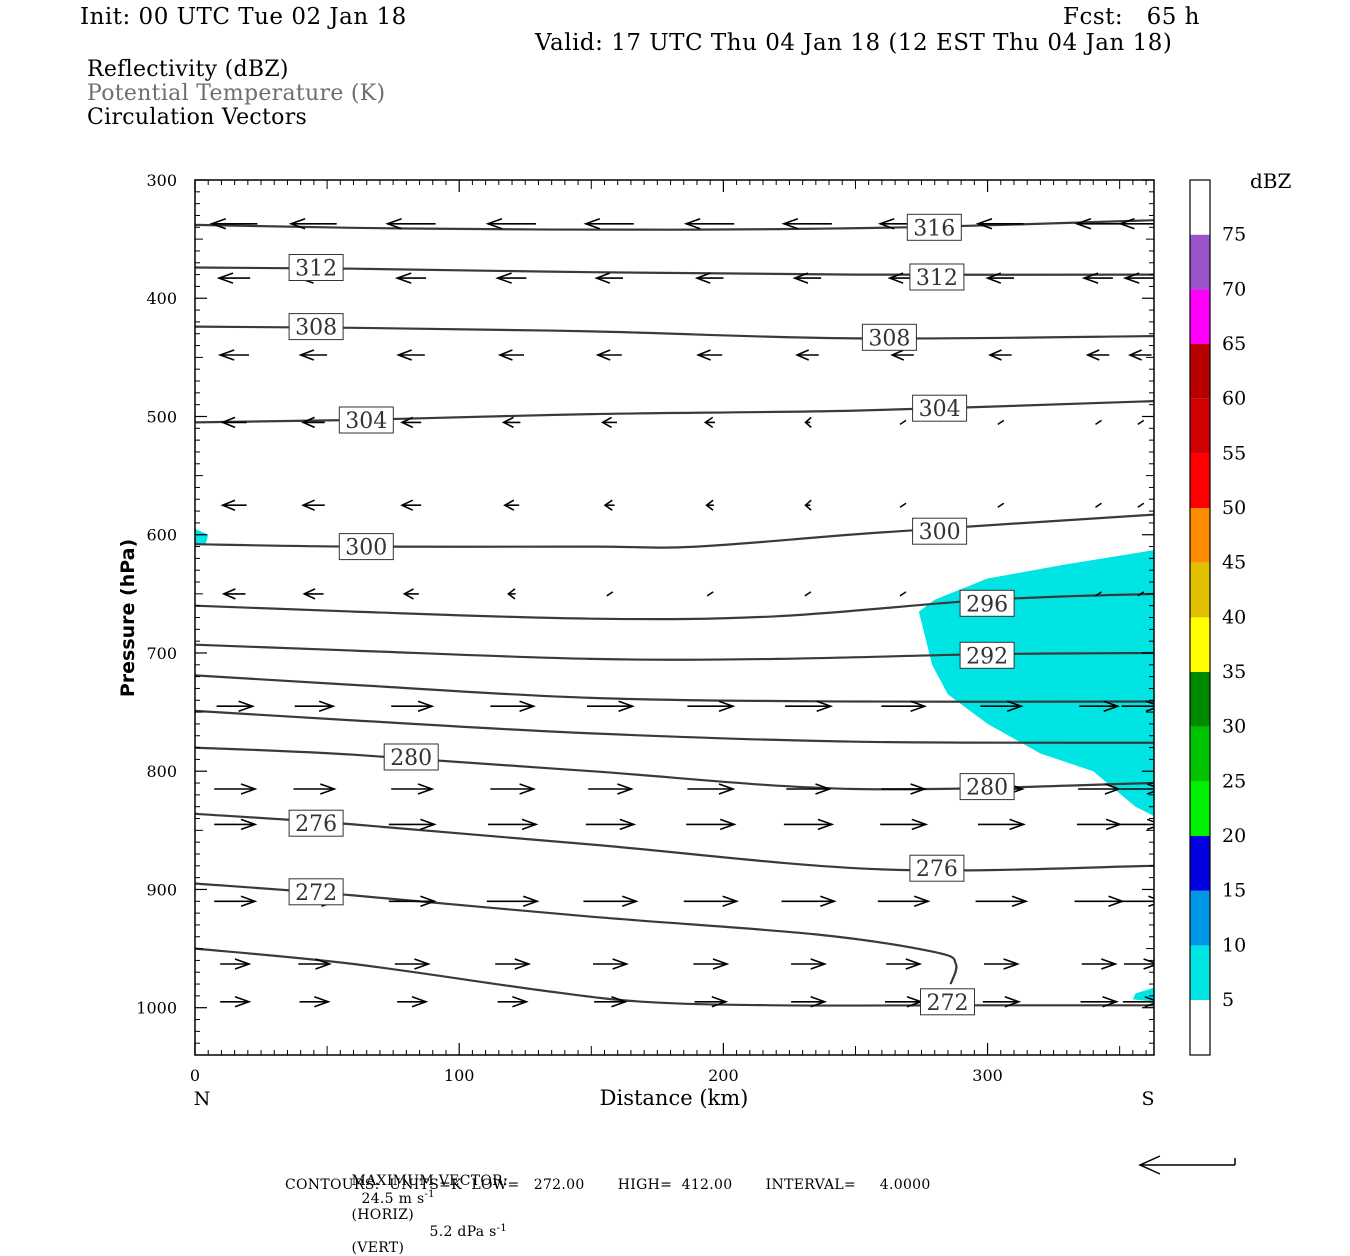 This screenshot has width=1350, height=1256. I want to click on colorbar-title: dBZ, so click(1271, 181).